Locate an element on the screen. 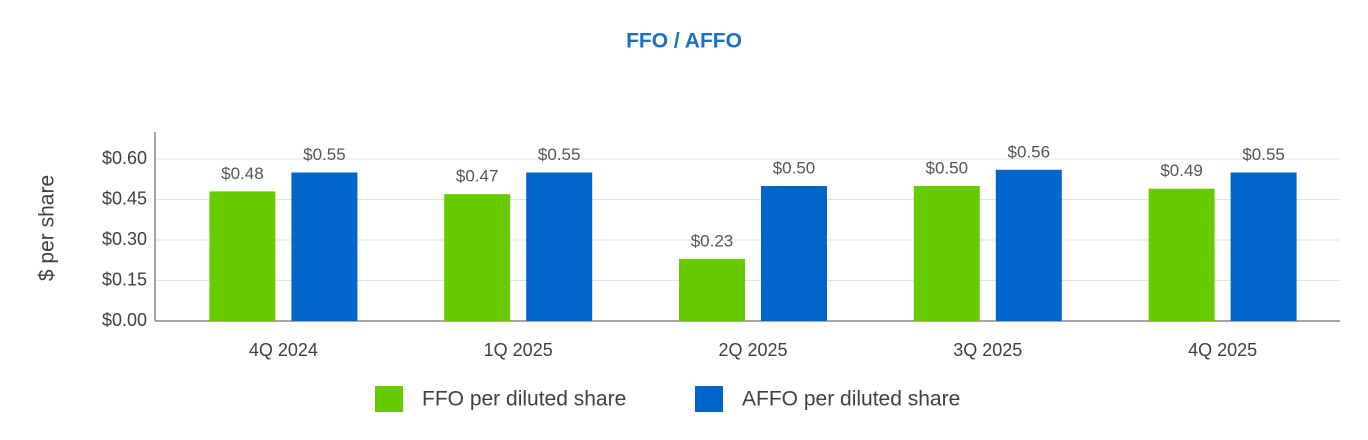  value-label: $0.47 is located at coordinates (477, 176).